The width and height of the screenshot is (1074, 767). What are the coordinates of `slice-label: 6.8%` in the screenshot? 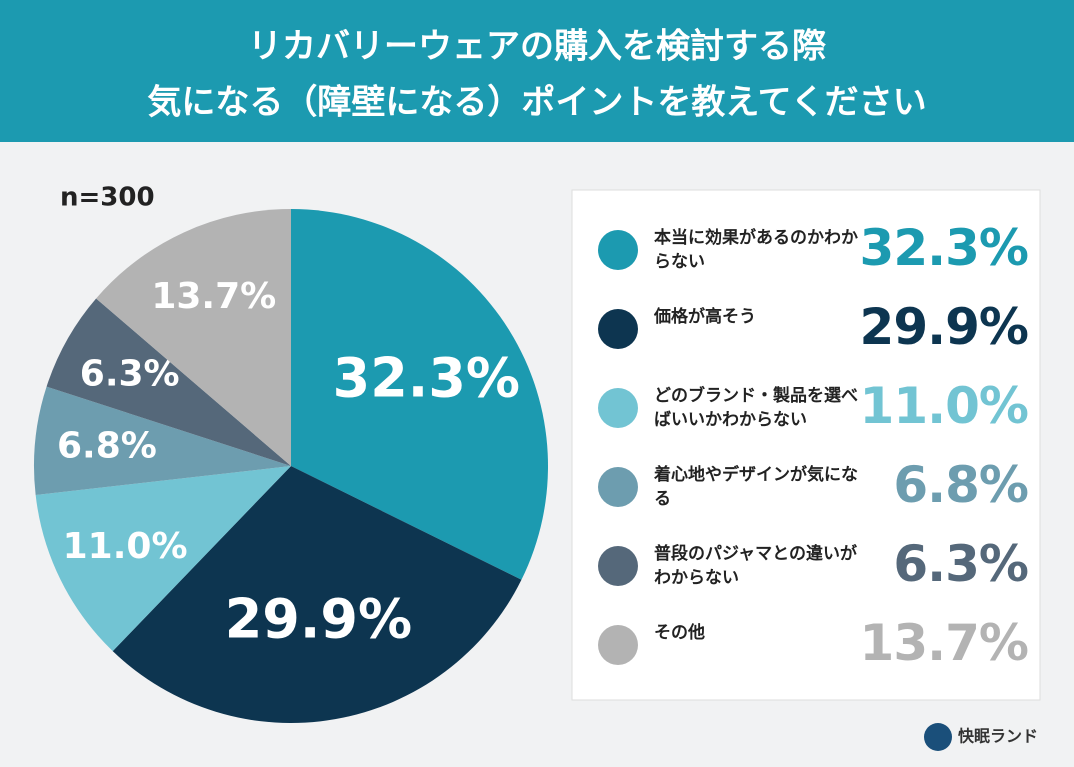 It's located at (107, 445).